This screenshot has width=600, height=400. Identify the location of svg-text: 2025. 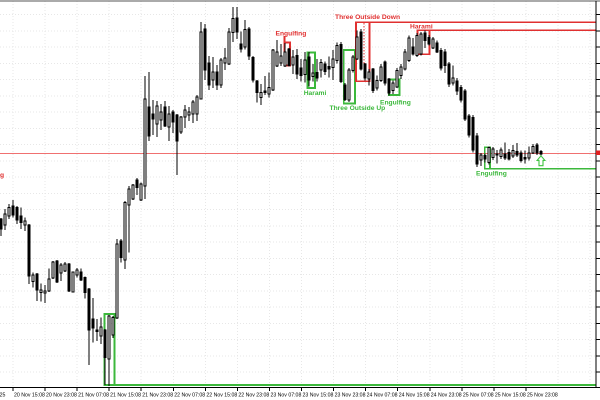
(2, 396).